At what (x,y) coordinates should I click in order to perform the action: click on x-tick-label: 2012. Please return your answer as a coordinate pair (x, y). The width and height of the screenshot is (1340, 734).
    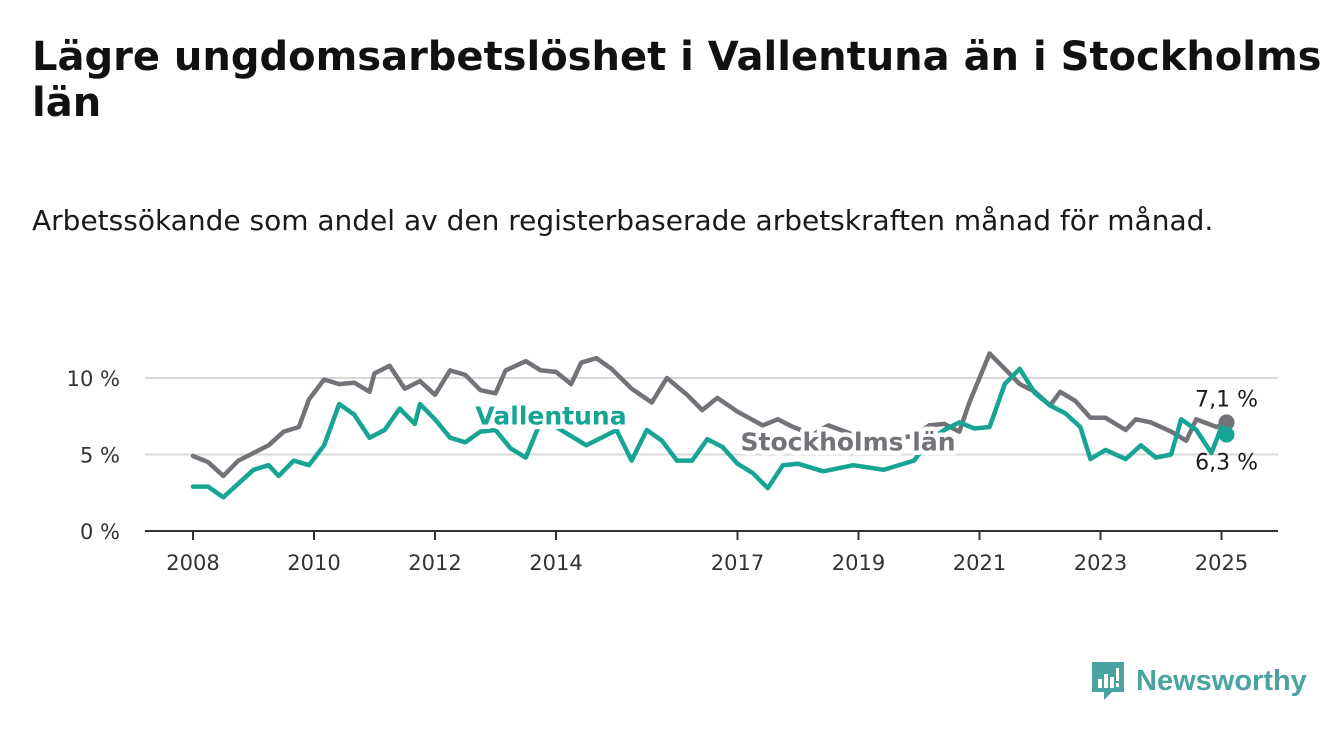
    Looking at the image, I should click on (434, 563).